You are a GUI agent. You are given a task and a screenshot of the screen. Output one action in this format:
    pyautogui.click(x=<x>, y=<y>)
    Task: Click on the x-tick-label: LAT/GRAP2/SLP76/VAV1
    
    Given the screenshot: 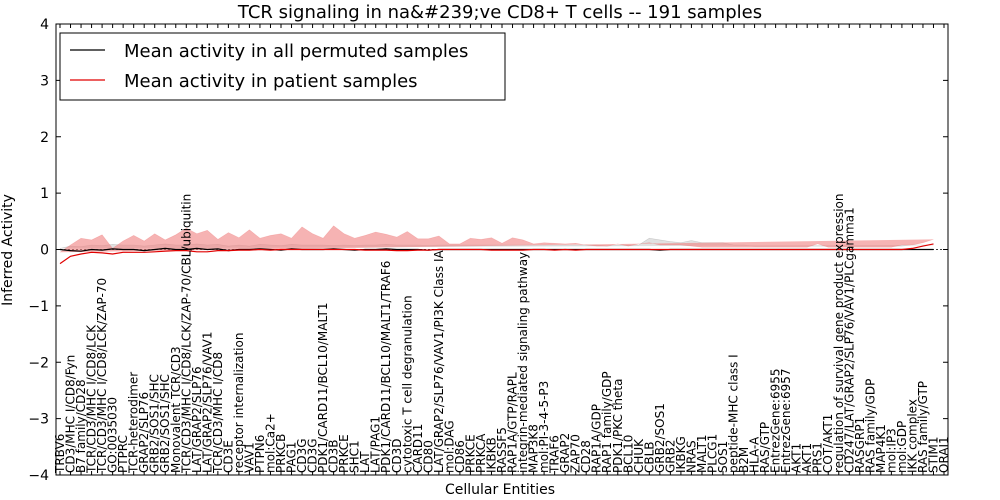 What is the action you would take?
    pyautogui.click(x=207, y=402)
    